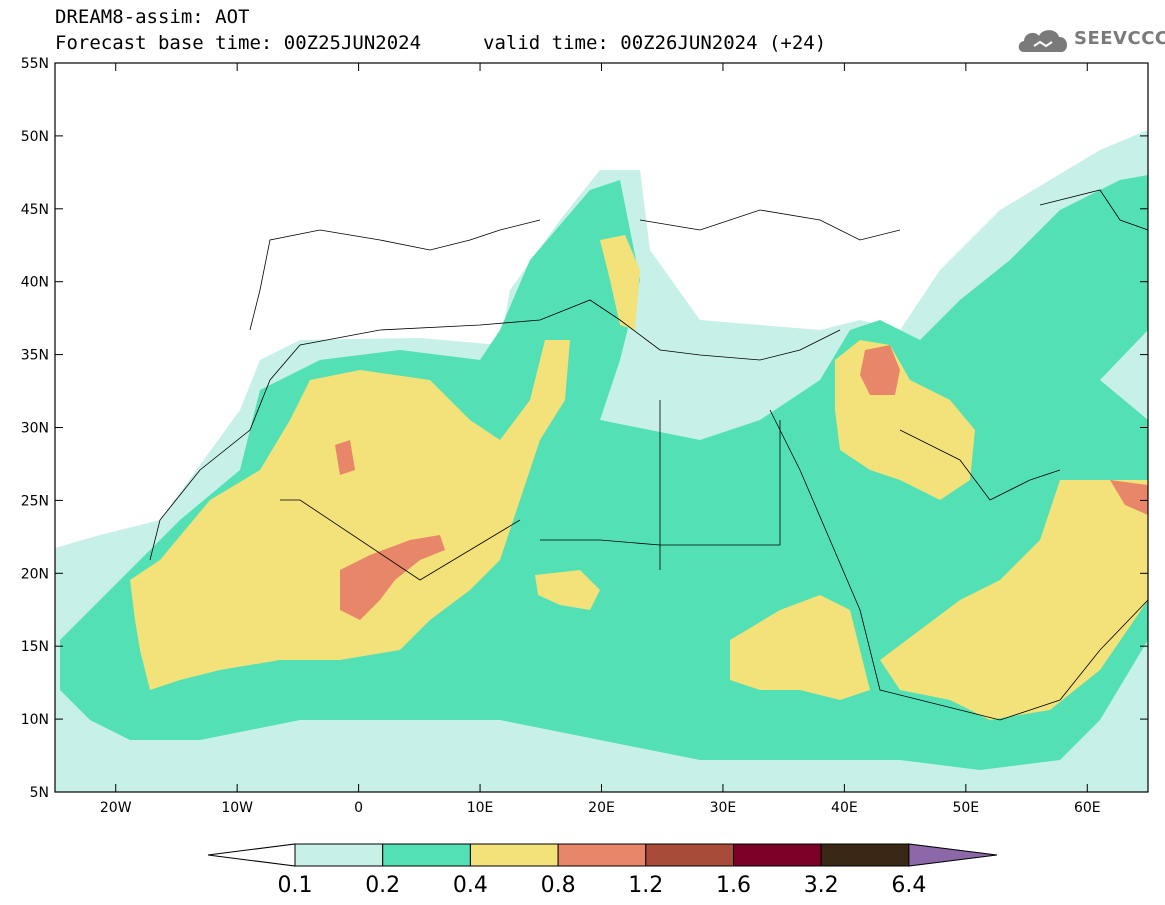  I want to click on lat-tick-label: 15N, so click(35, 647).